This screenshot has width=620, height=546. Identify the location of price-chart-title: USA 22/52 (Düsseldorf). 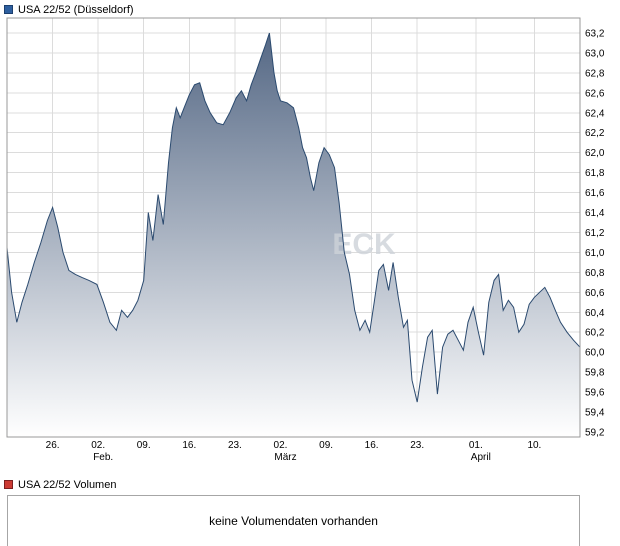
(76, 9).